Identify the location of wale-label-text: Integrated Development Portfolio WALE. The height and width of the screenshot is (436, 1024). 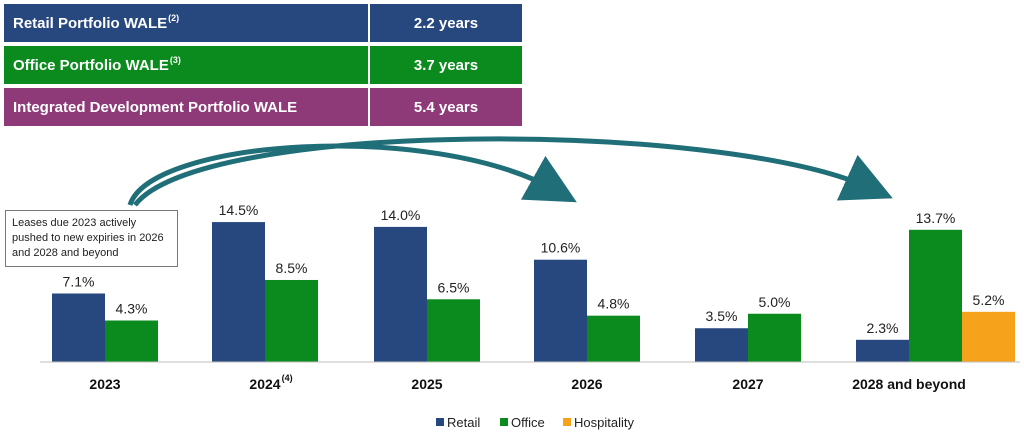
(155, 107).